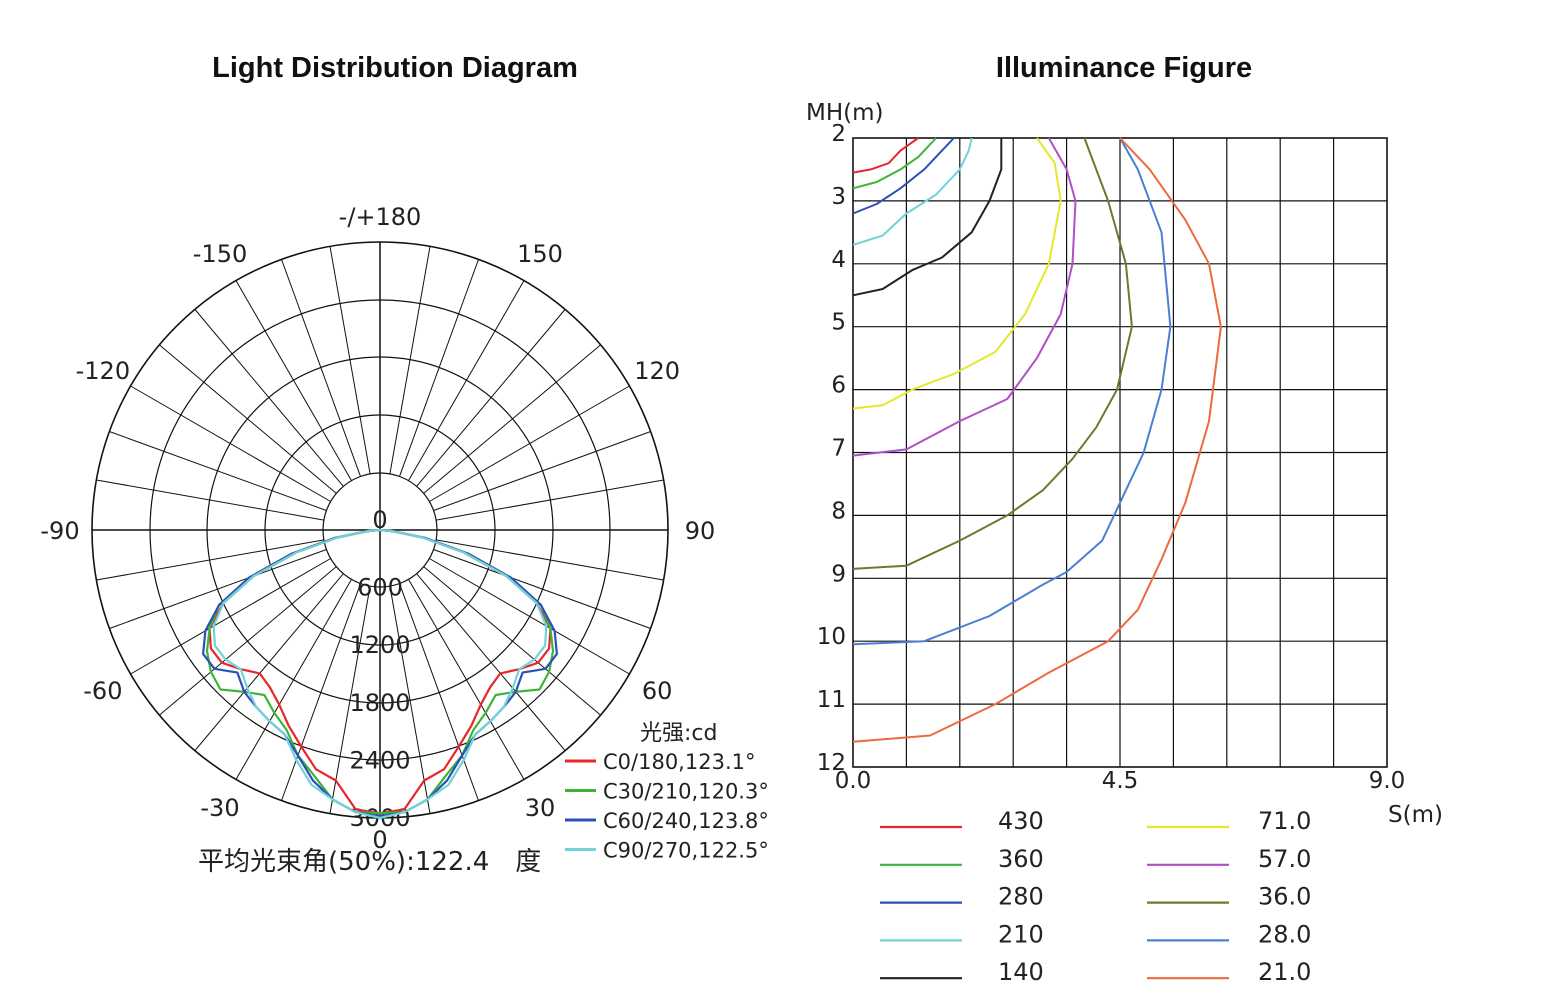  Describe the element at coordinates (395, 68) in the screenshot. I see `polar-chart-title: Light Distribution Diagram` at that location.